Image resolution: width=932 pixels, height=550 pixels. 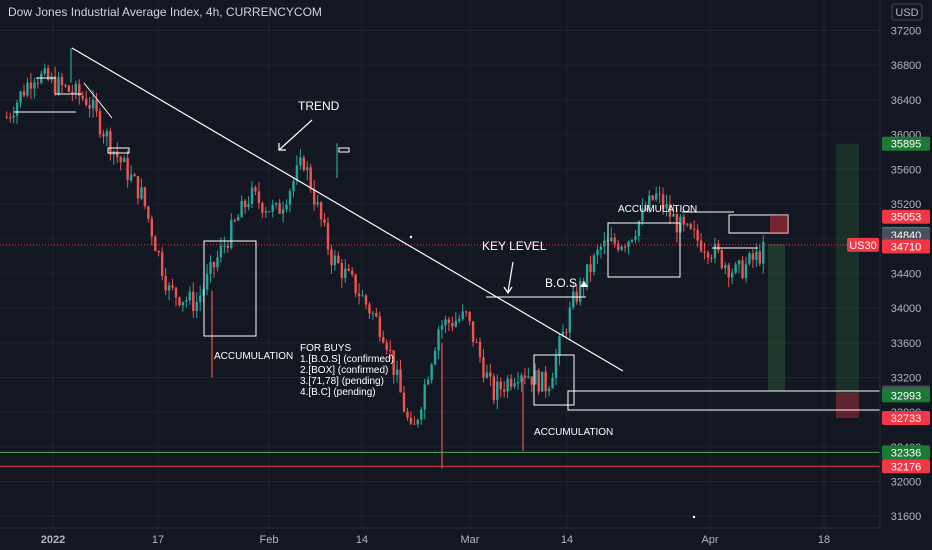 What do you see at coordinates (470, 540) in the screenshot?
I see `time-tick-label: Mar` at bounding box center [470, 540].